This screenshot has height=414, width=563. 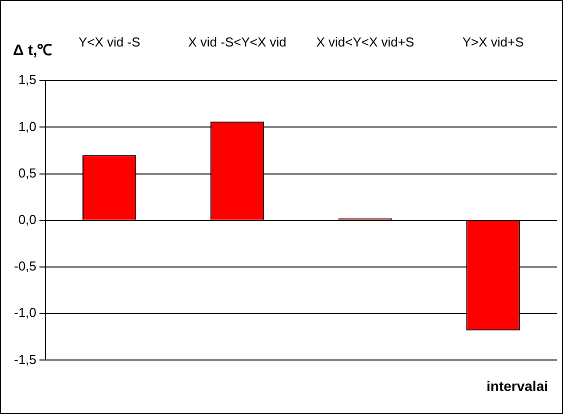 I want to click on y-tick-label: 1,0, so click(x=27, y=126).